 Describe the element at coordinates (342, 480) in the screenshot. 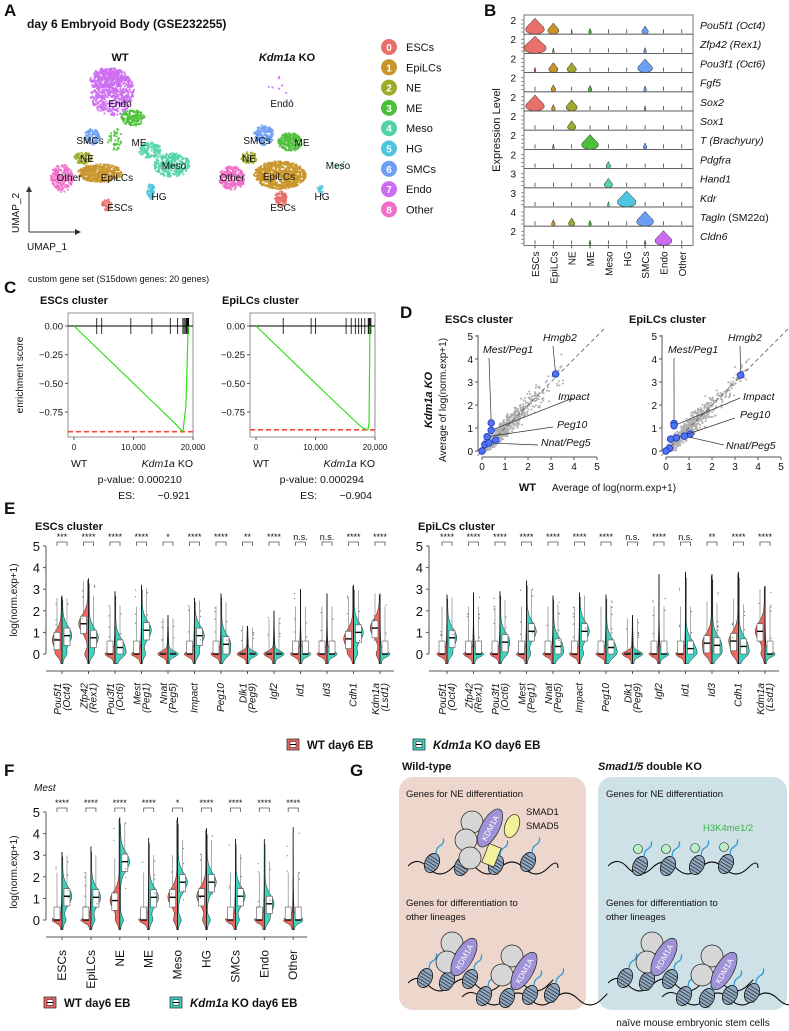

I see `pvalue-value: 0.000294` at that location.